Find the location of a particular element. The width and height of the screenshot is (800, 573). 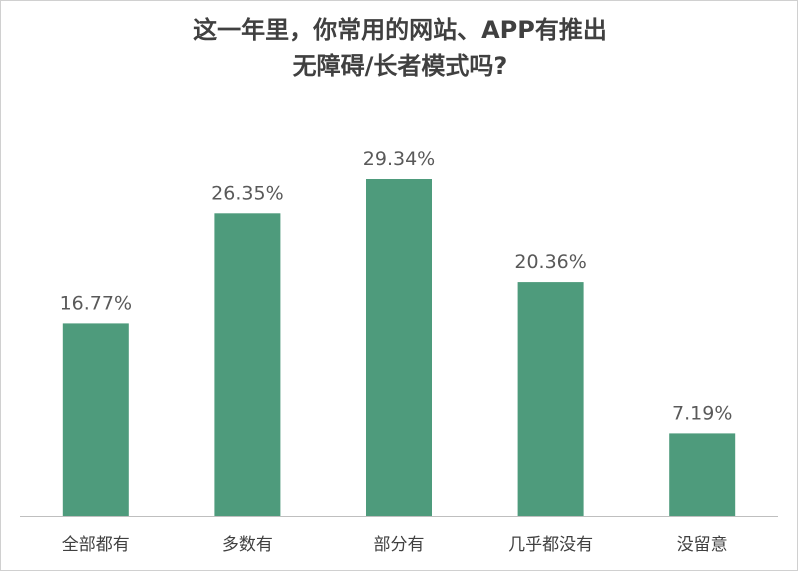

value-label-3: 20.36% is located at coordinates (550, 262).